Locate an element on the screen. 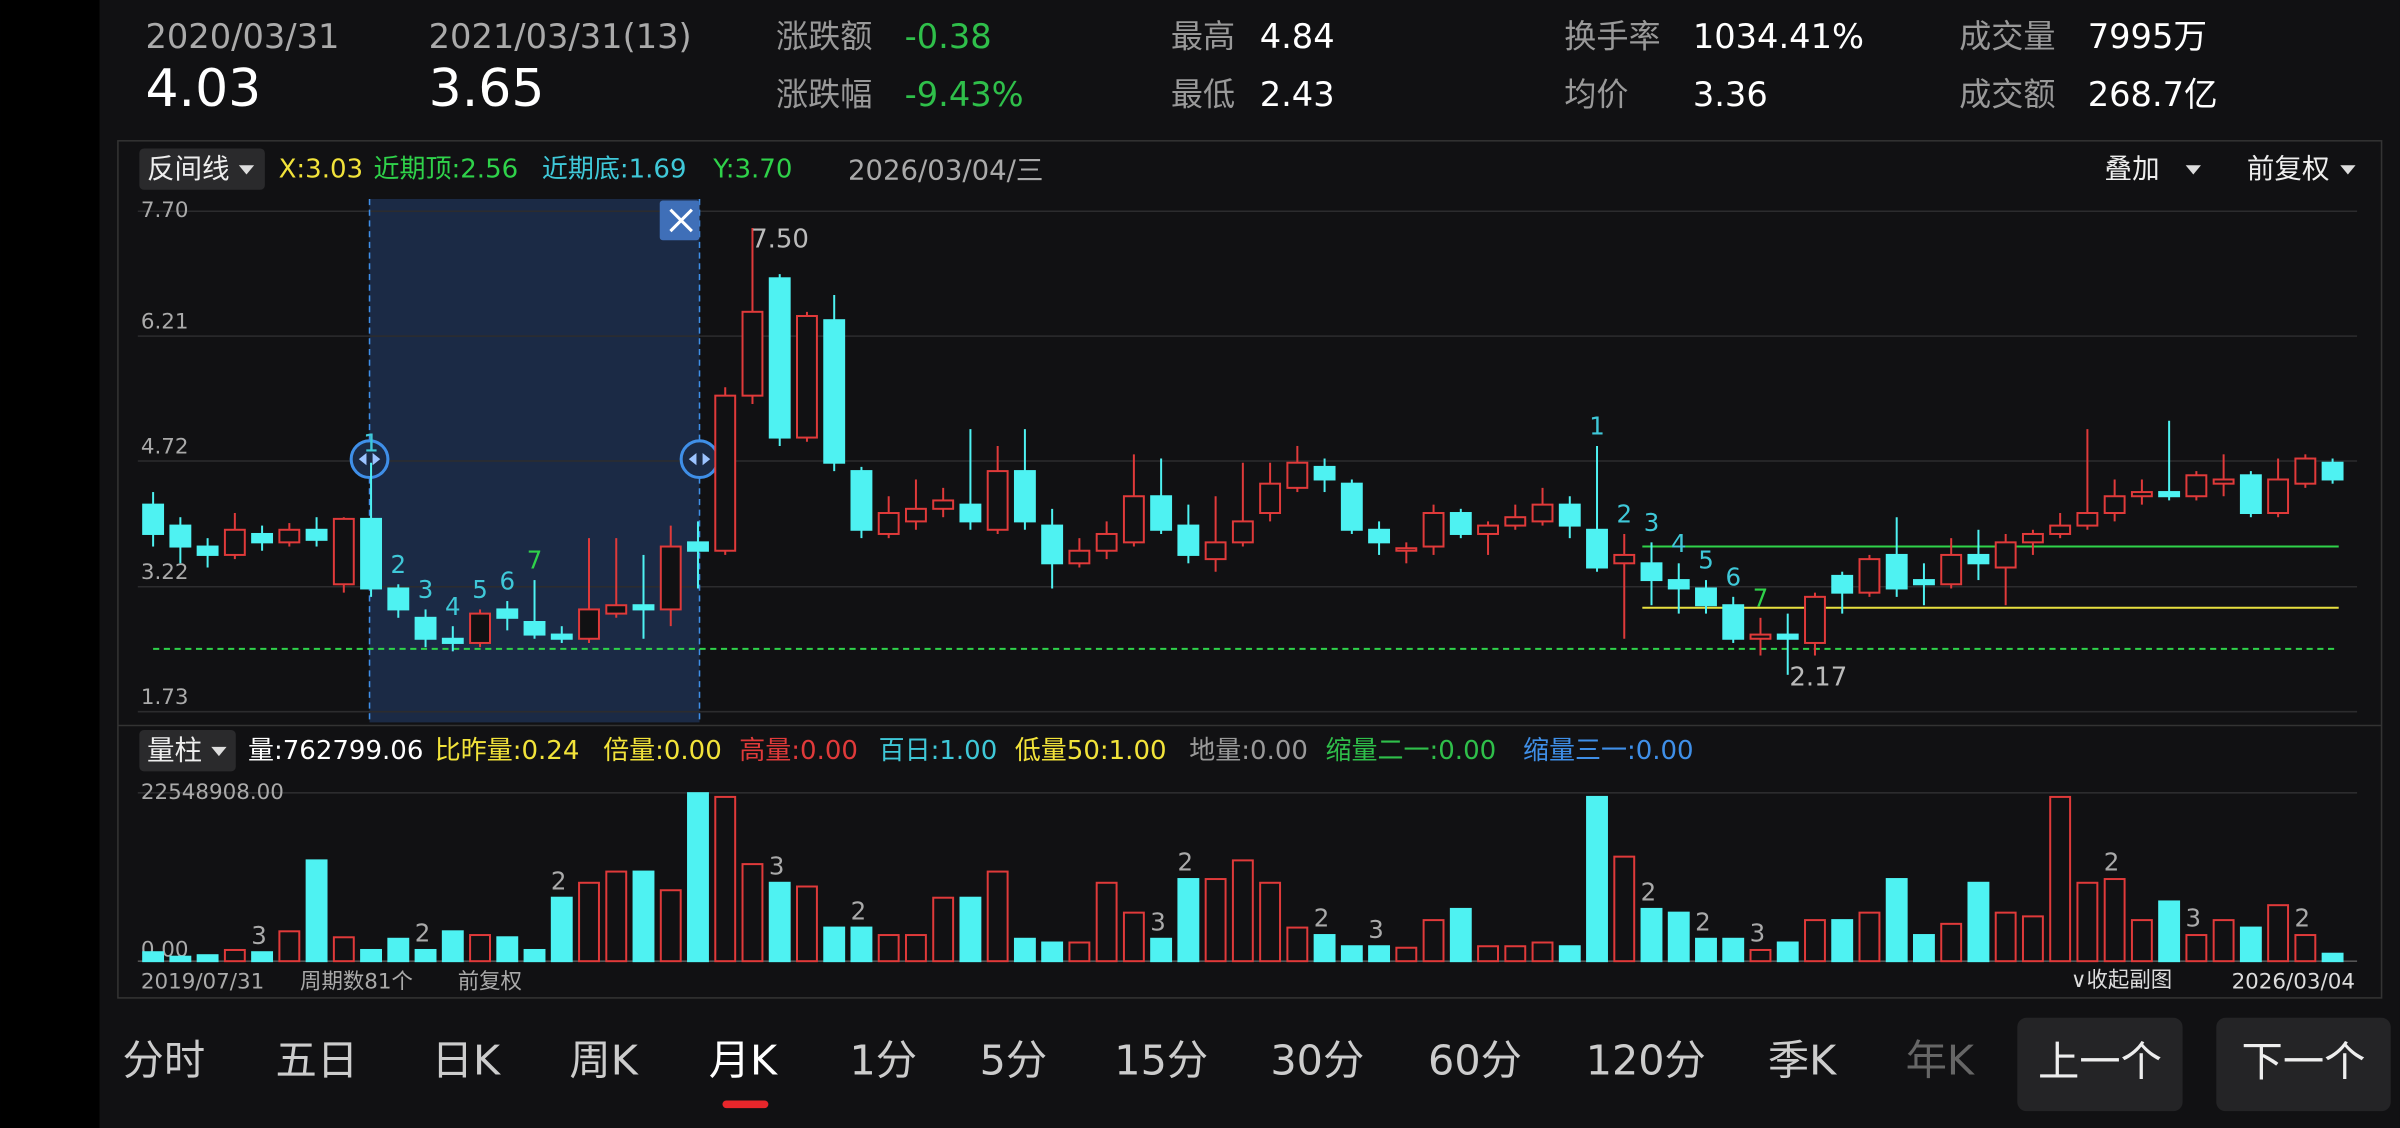 This screenshot has height=1128, width=2400. period-tab: 分时 is located at coordinates (164, 1061).